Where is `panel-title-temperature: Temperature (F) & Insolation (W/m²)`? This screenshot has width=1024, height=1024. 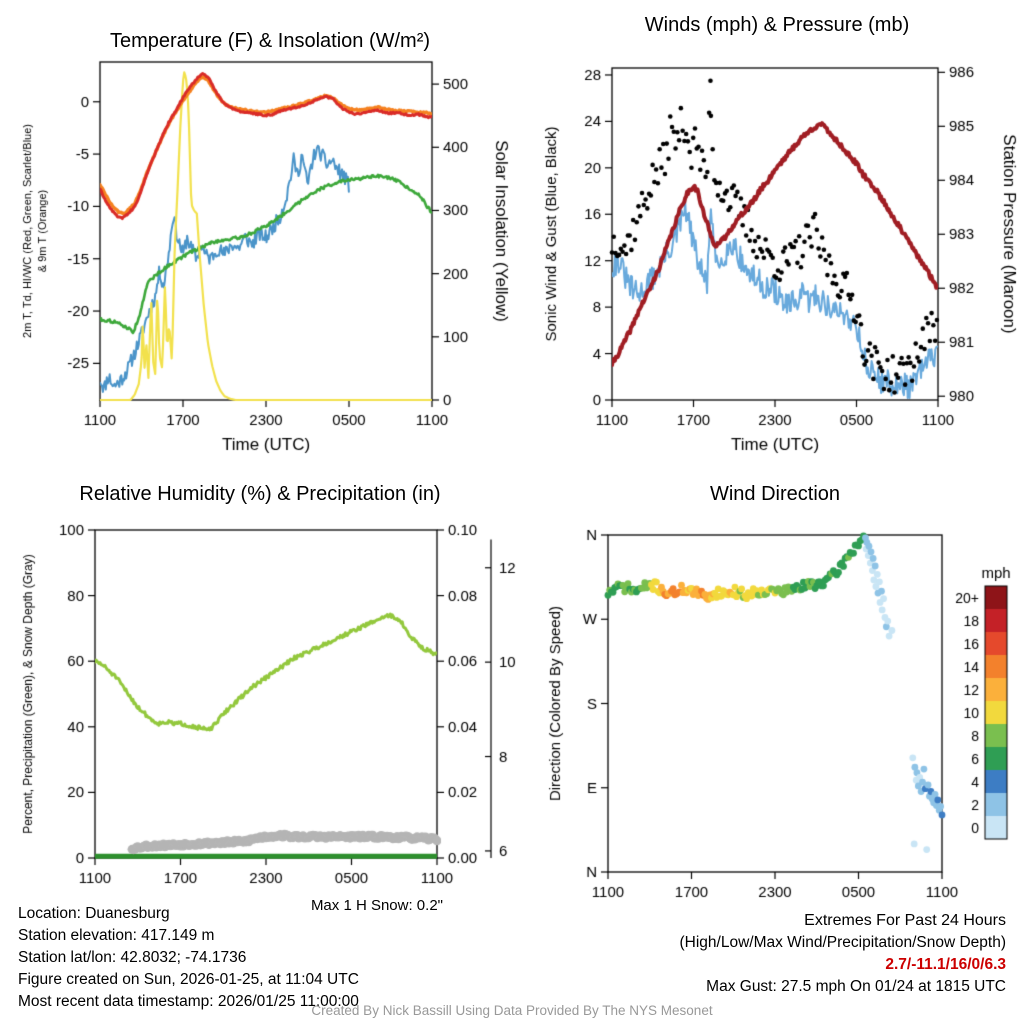 panel-title-temperature: Temperature (F) & Insolation (W/m²) is located at coordinates (270, 41).